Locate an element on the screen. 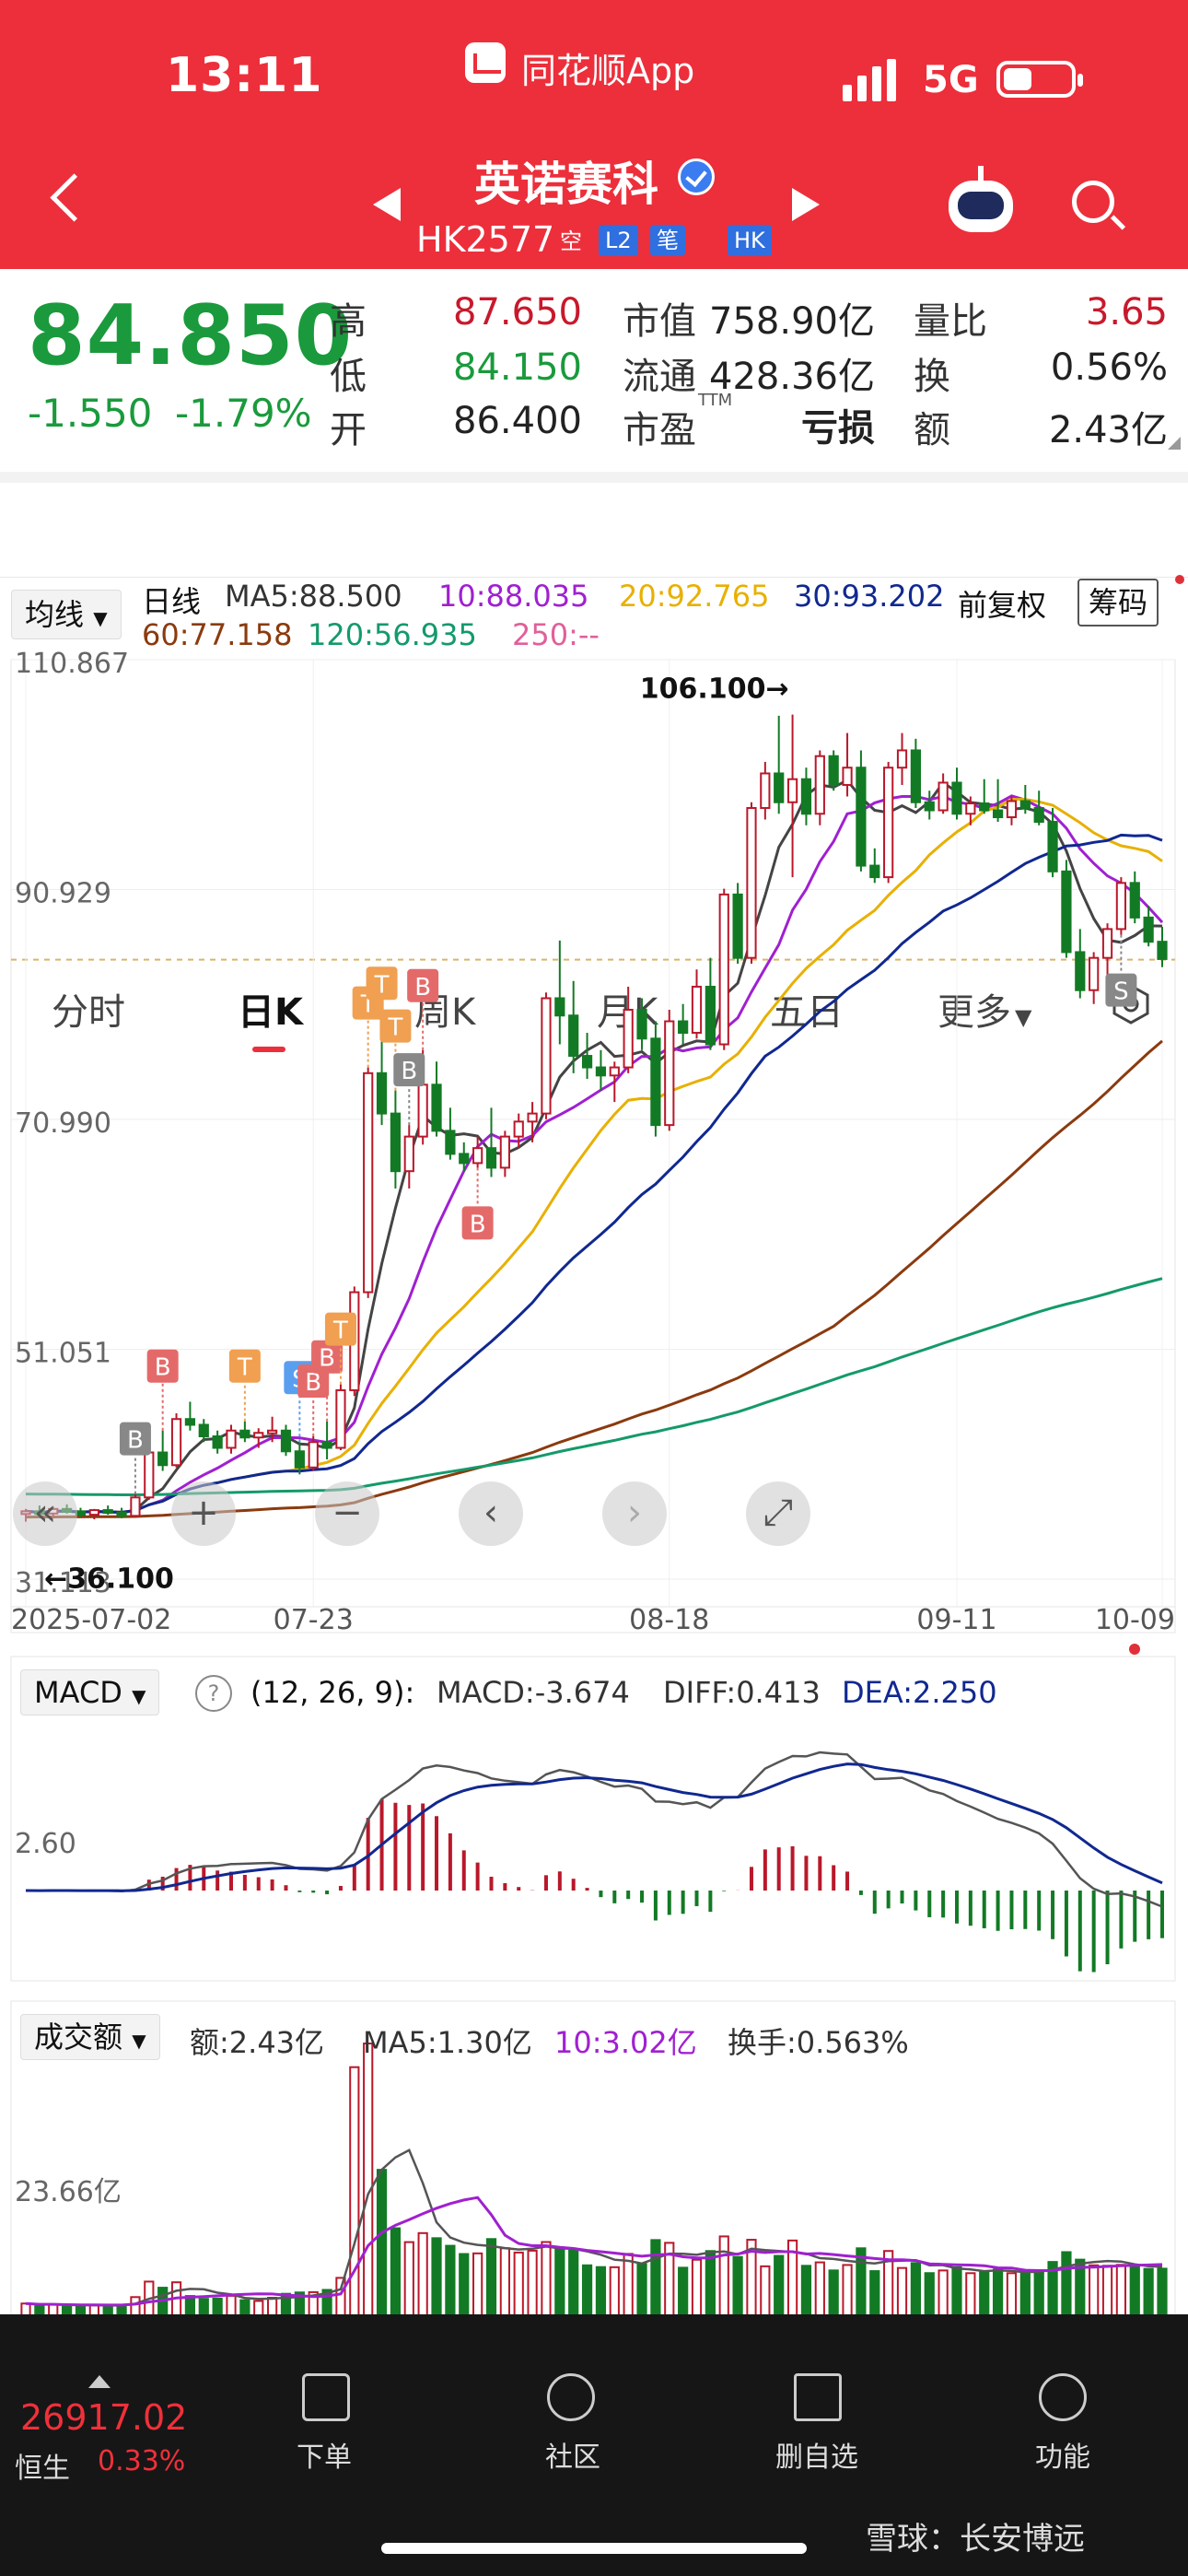 The image size is (1188, 2576). nav-order: 下单 is located at coordinates (324, 2457).